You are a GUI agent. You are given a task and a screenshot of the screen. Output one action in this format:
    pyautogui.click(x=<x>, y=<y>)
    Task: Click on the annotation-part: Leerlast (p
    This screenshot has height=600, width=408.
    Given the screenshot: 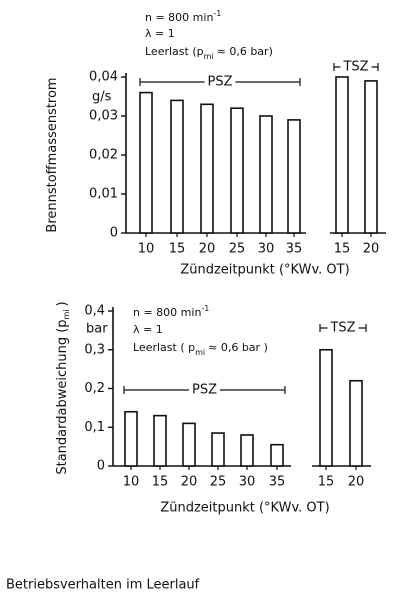 What is the action you would take?
    pyautogui.click(x=174, y=51)
    